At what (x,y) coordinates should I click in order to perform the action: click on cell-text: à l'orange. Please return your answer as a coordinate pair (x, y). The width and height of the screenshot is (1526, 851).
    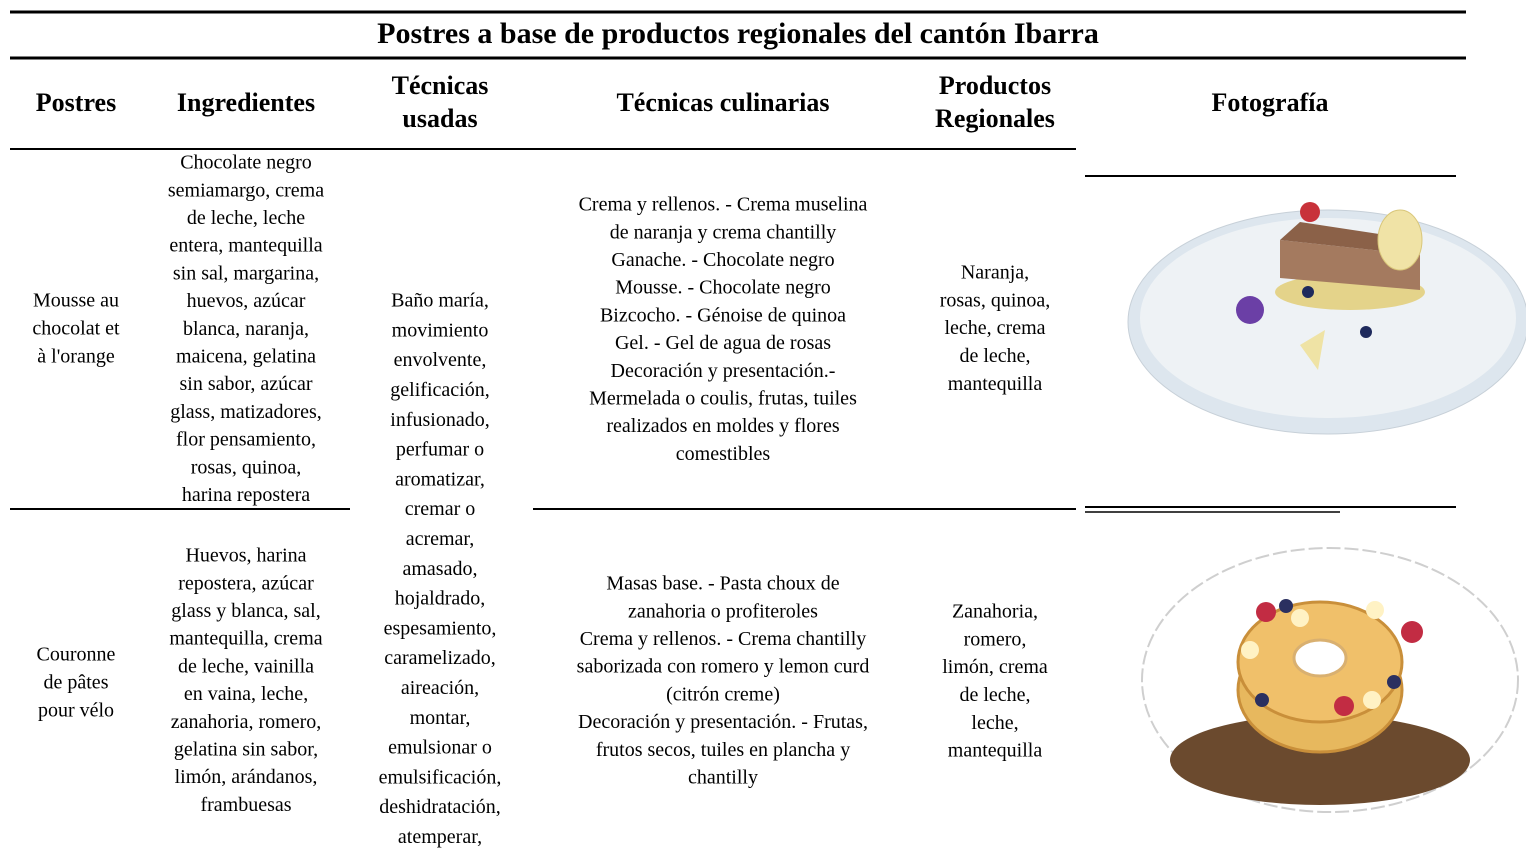
    Looking at the image, I should click on (76, 357).